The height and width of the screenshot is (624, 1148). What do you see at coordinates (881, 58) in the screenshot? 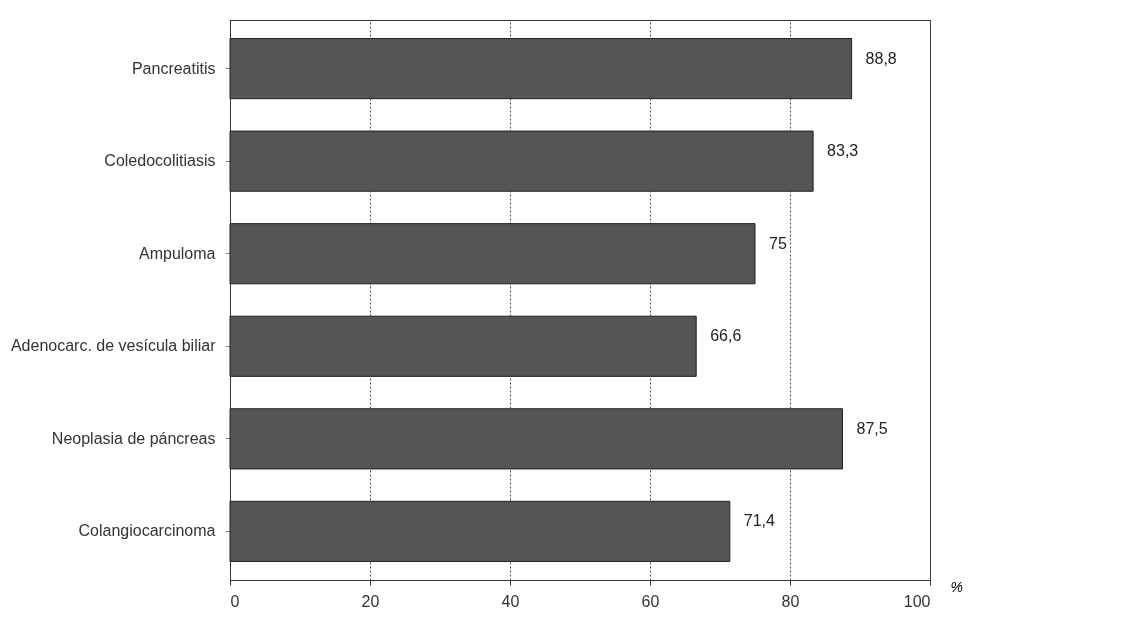
I see `data-label: 88,8` at bounding box center [881, 58].